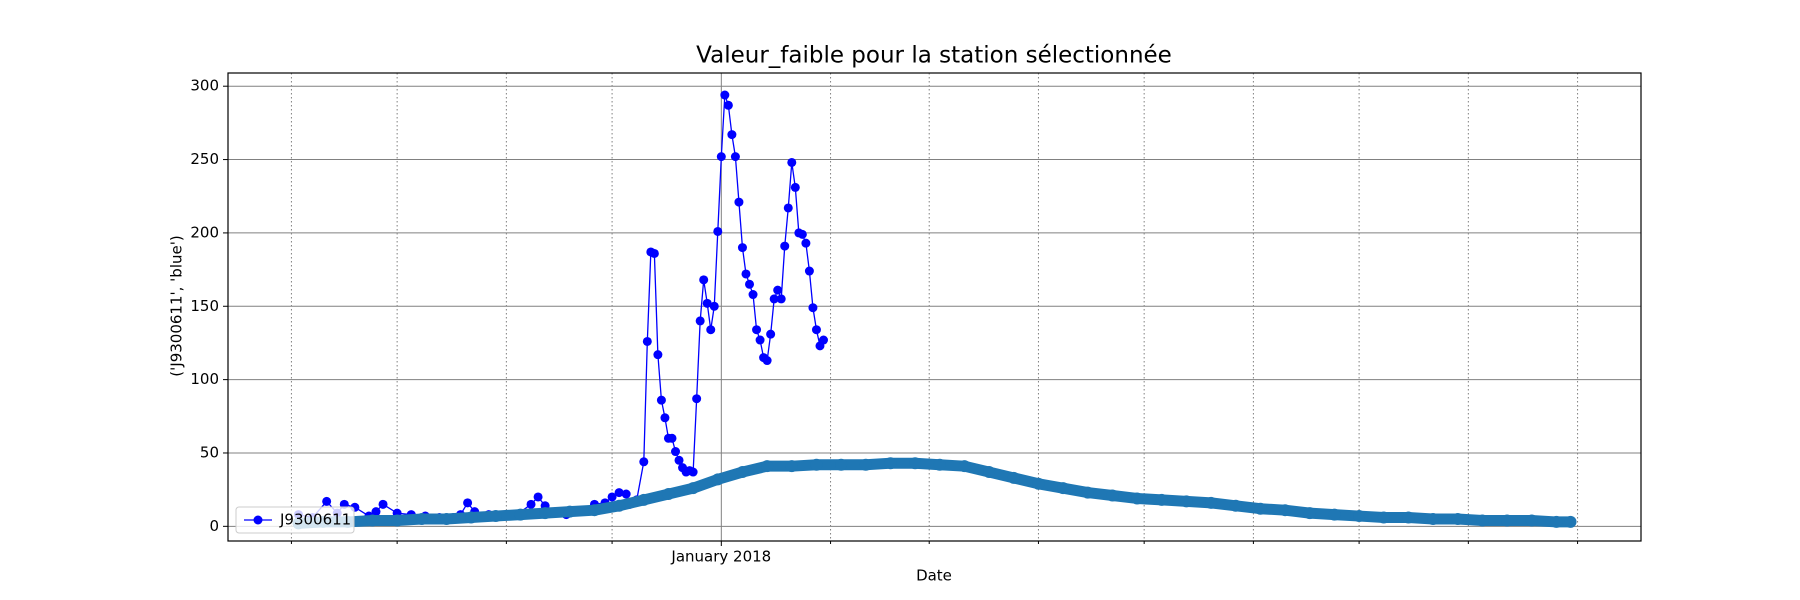 The width and height of the screenshot is (1800, 600). I want to click on legend-label: J9300611, so click(315, 520).